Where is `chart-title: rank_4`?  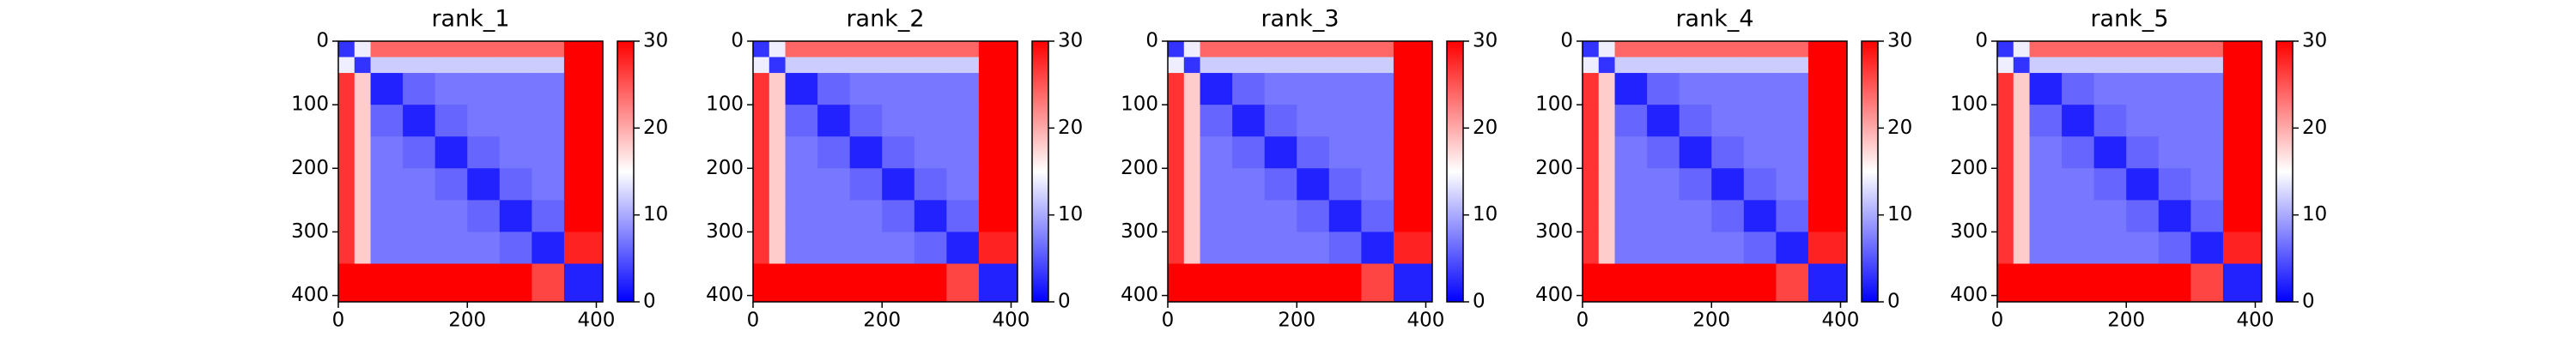
chart-title: rank_4 is located at coordinates (1714, 19).